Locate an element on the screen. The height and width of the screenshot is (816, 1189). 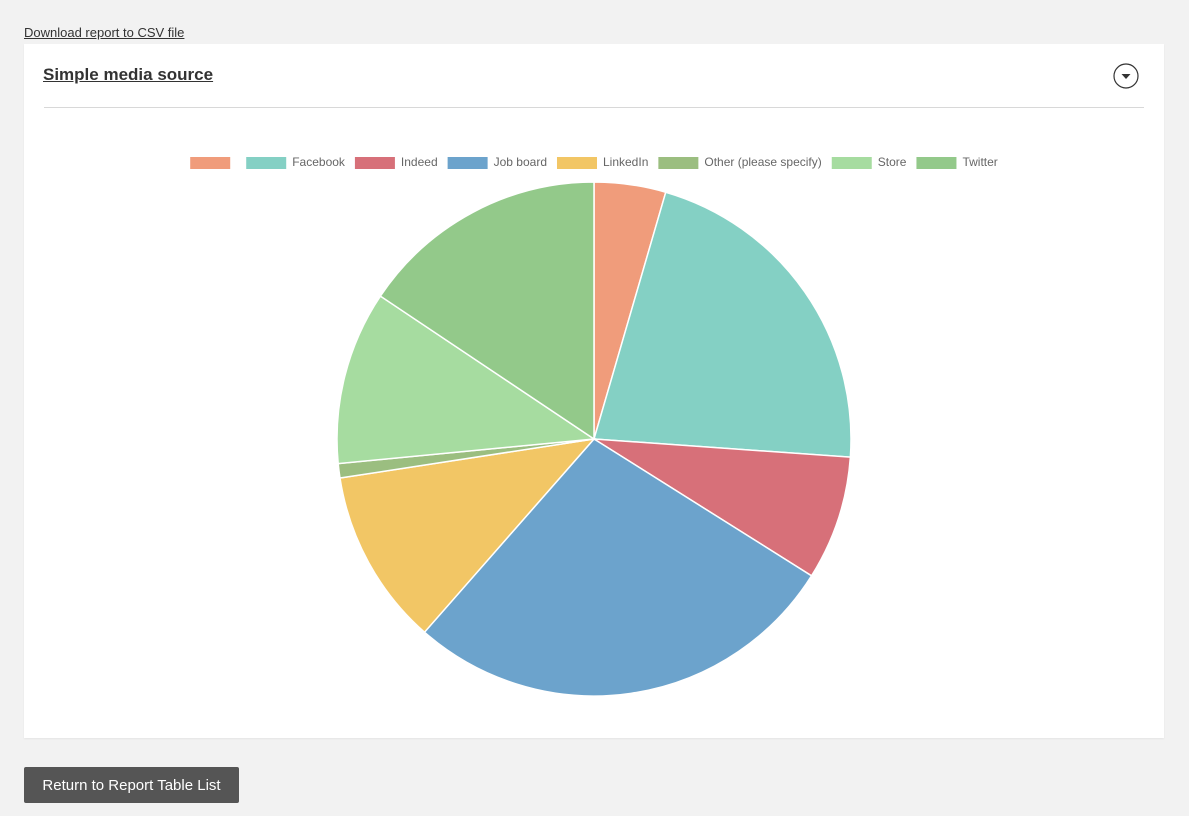
panel-title: Simple media source is located at coordinates (128, 74).